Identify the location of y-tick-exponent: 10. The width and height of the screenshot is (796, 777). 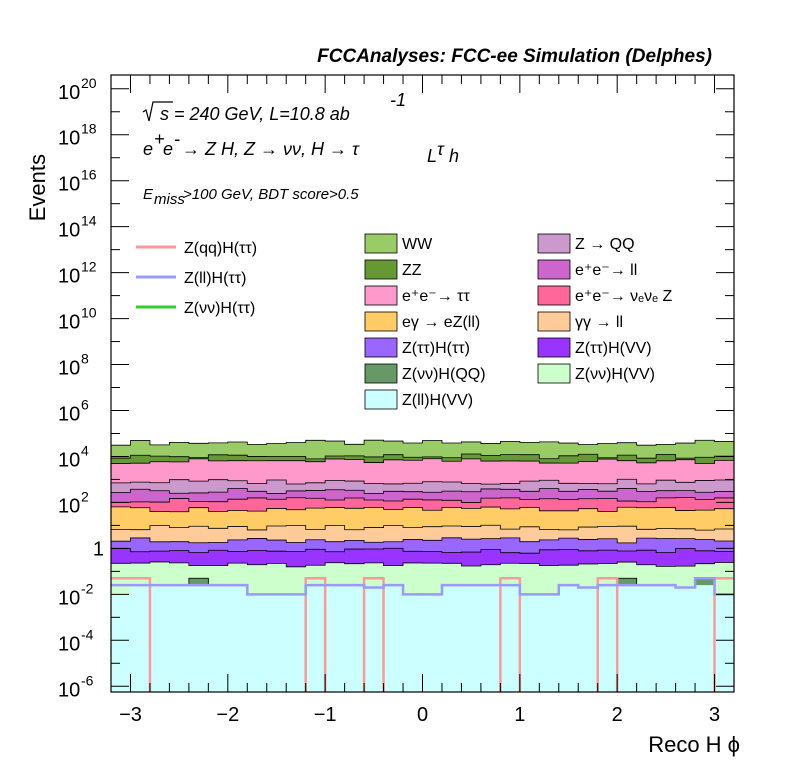
(89, 313).